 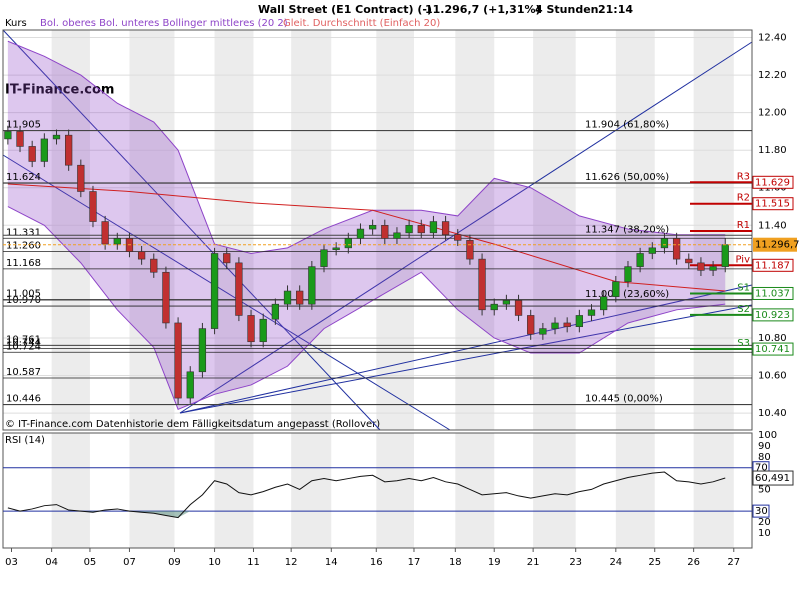 What do you see at coordinates (772, 413) in the screenshot?
I see `y-tick-label: 10.40` at bounding box center [772, 413].